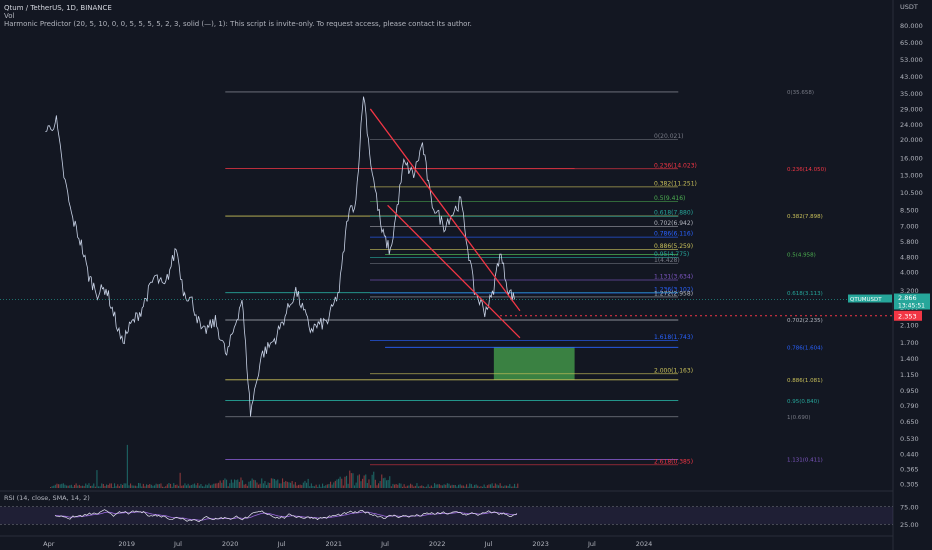 Image resolution: width=932 pixels, height=550 pixels. Describe the element at coordinates (909, 454) in the screenshot. I see `price-axis-tick: 0.440` at that location.